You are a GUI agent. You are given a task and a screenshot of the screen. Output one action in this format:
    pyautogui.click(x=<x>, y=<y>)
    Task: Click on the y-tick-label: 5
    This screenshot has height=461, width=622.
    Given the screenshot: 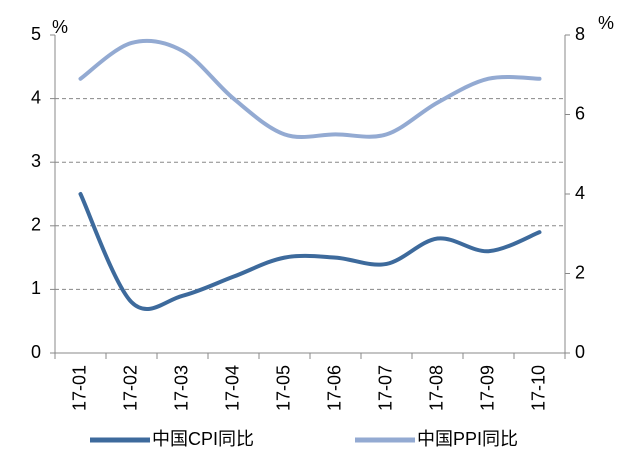 What is the action you would take?
    pyautogui.click(x=36, y=34)
    